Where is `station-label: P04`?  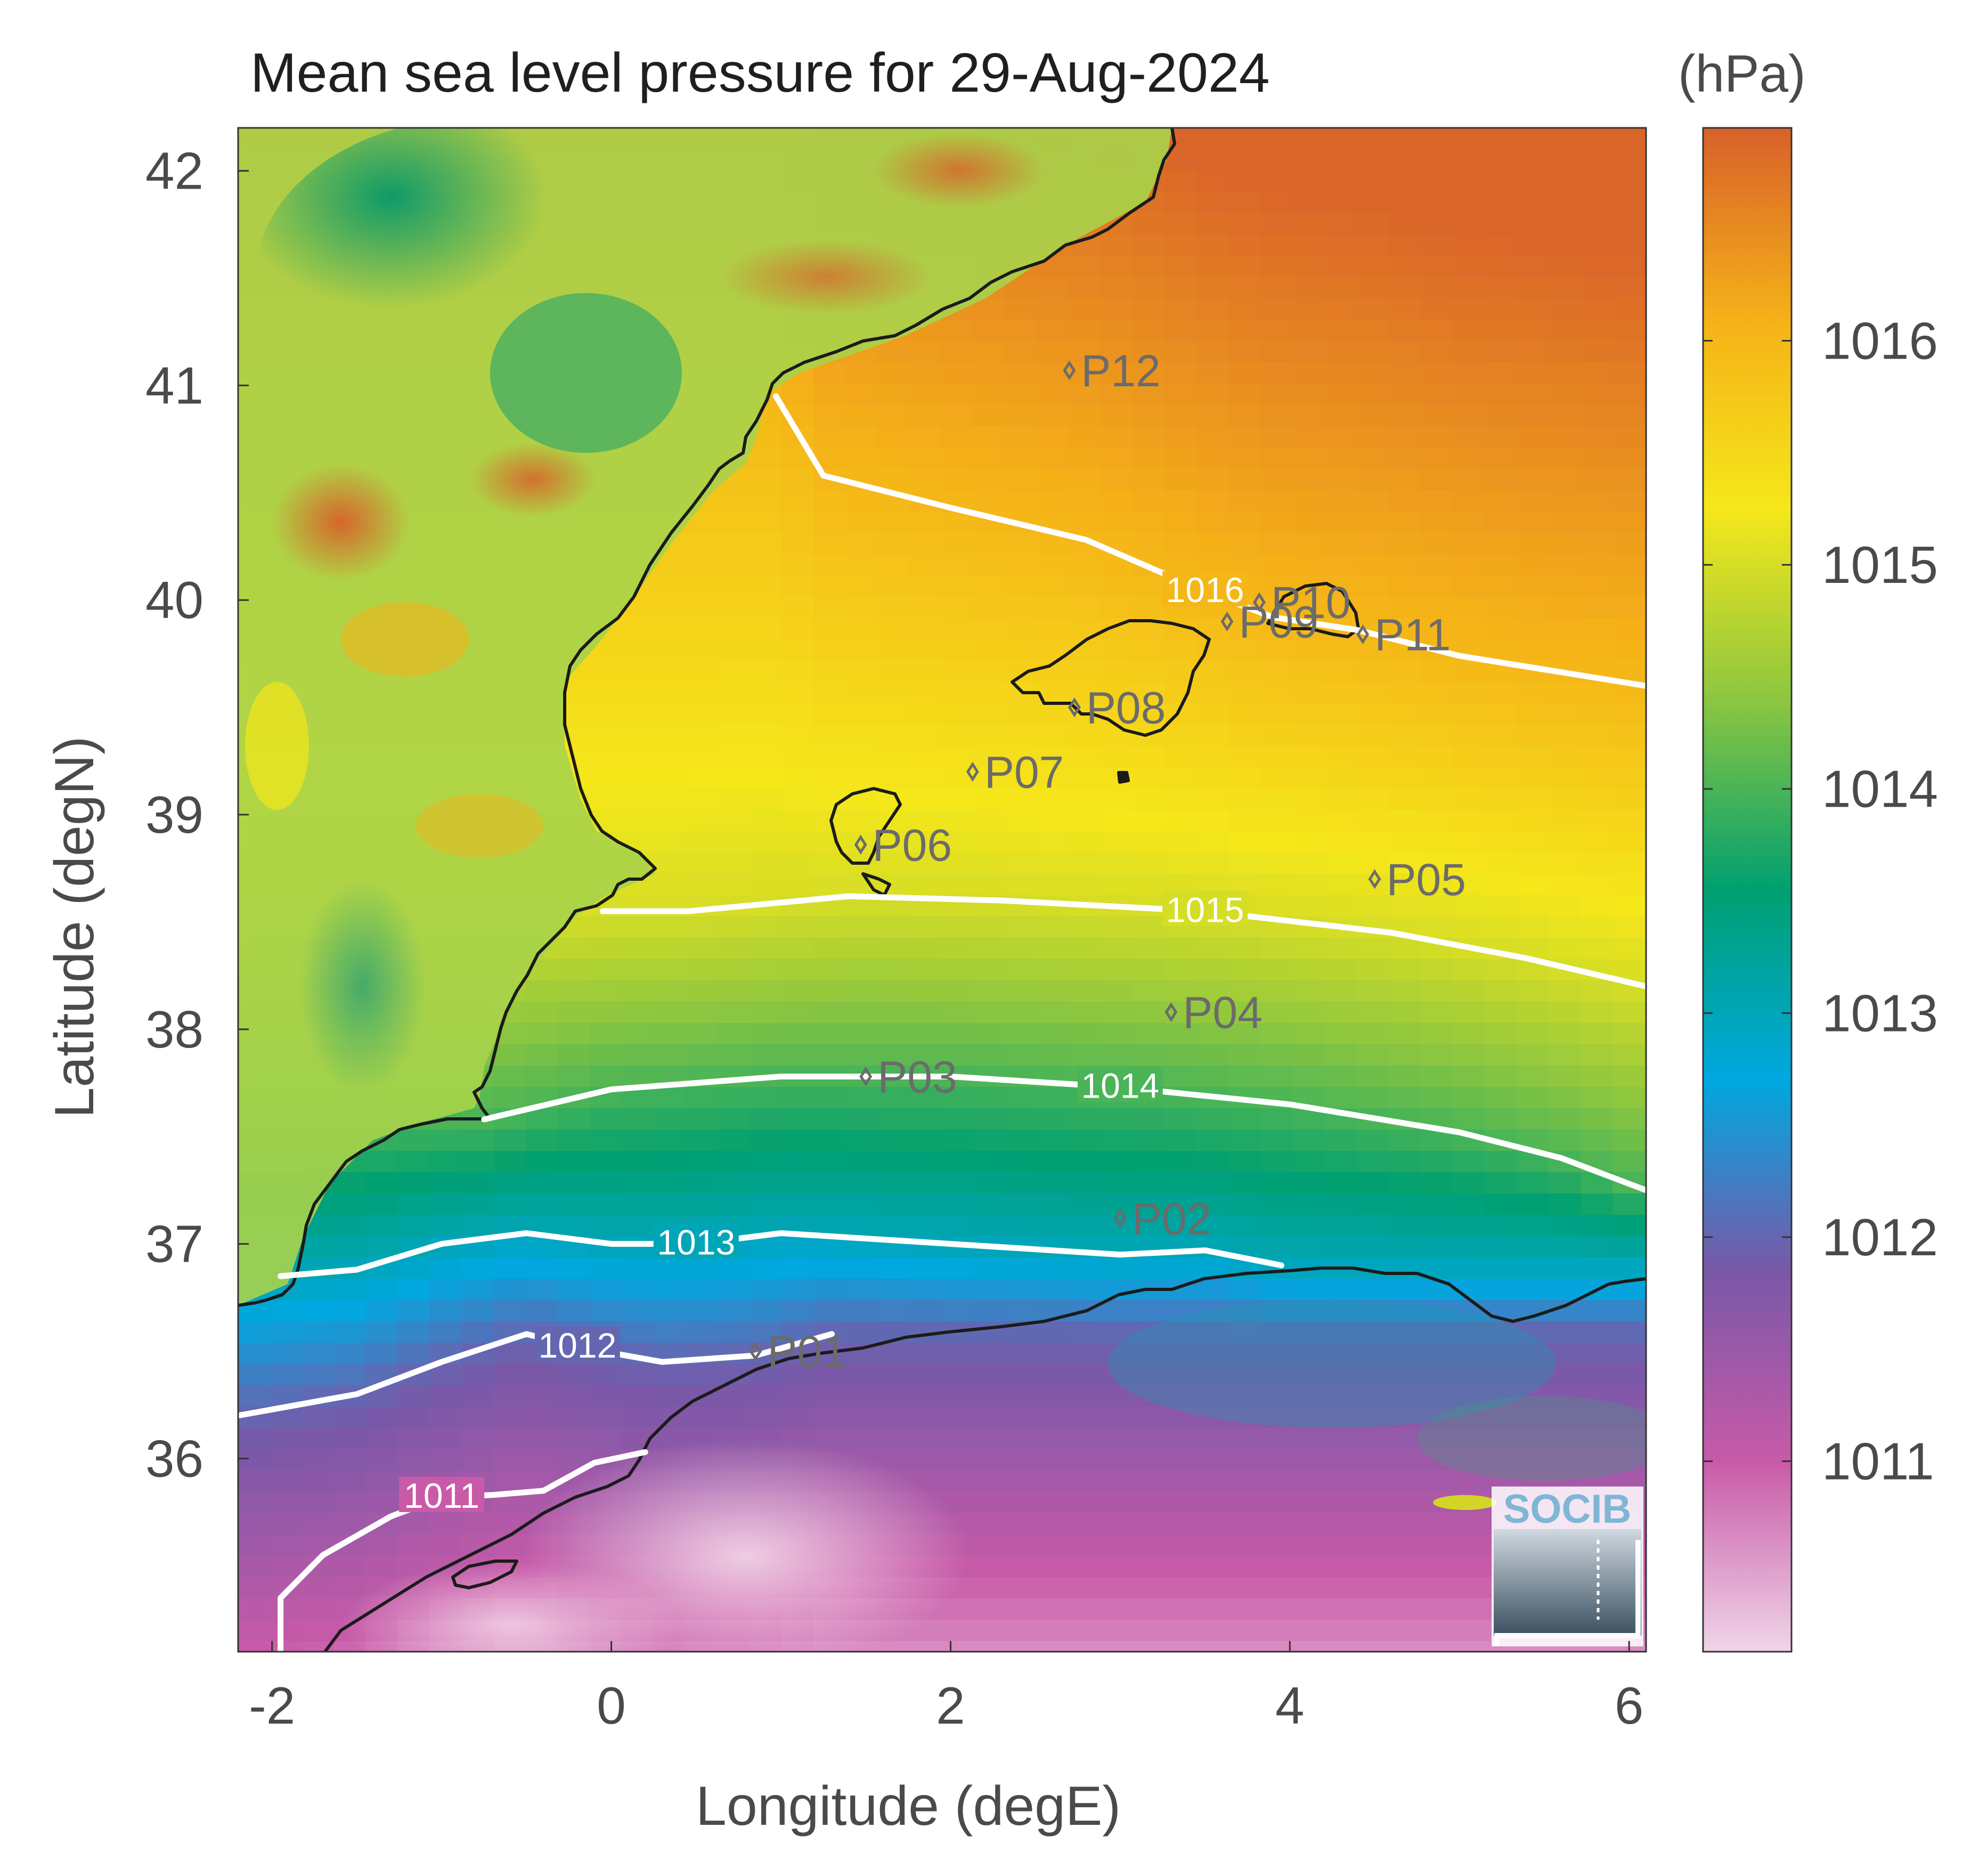 station-label: P04 is located at coordinates (1222, 1013).